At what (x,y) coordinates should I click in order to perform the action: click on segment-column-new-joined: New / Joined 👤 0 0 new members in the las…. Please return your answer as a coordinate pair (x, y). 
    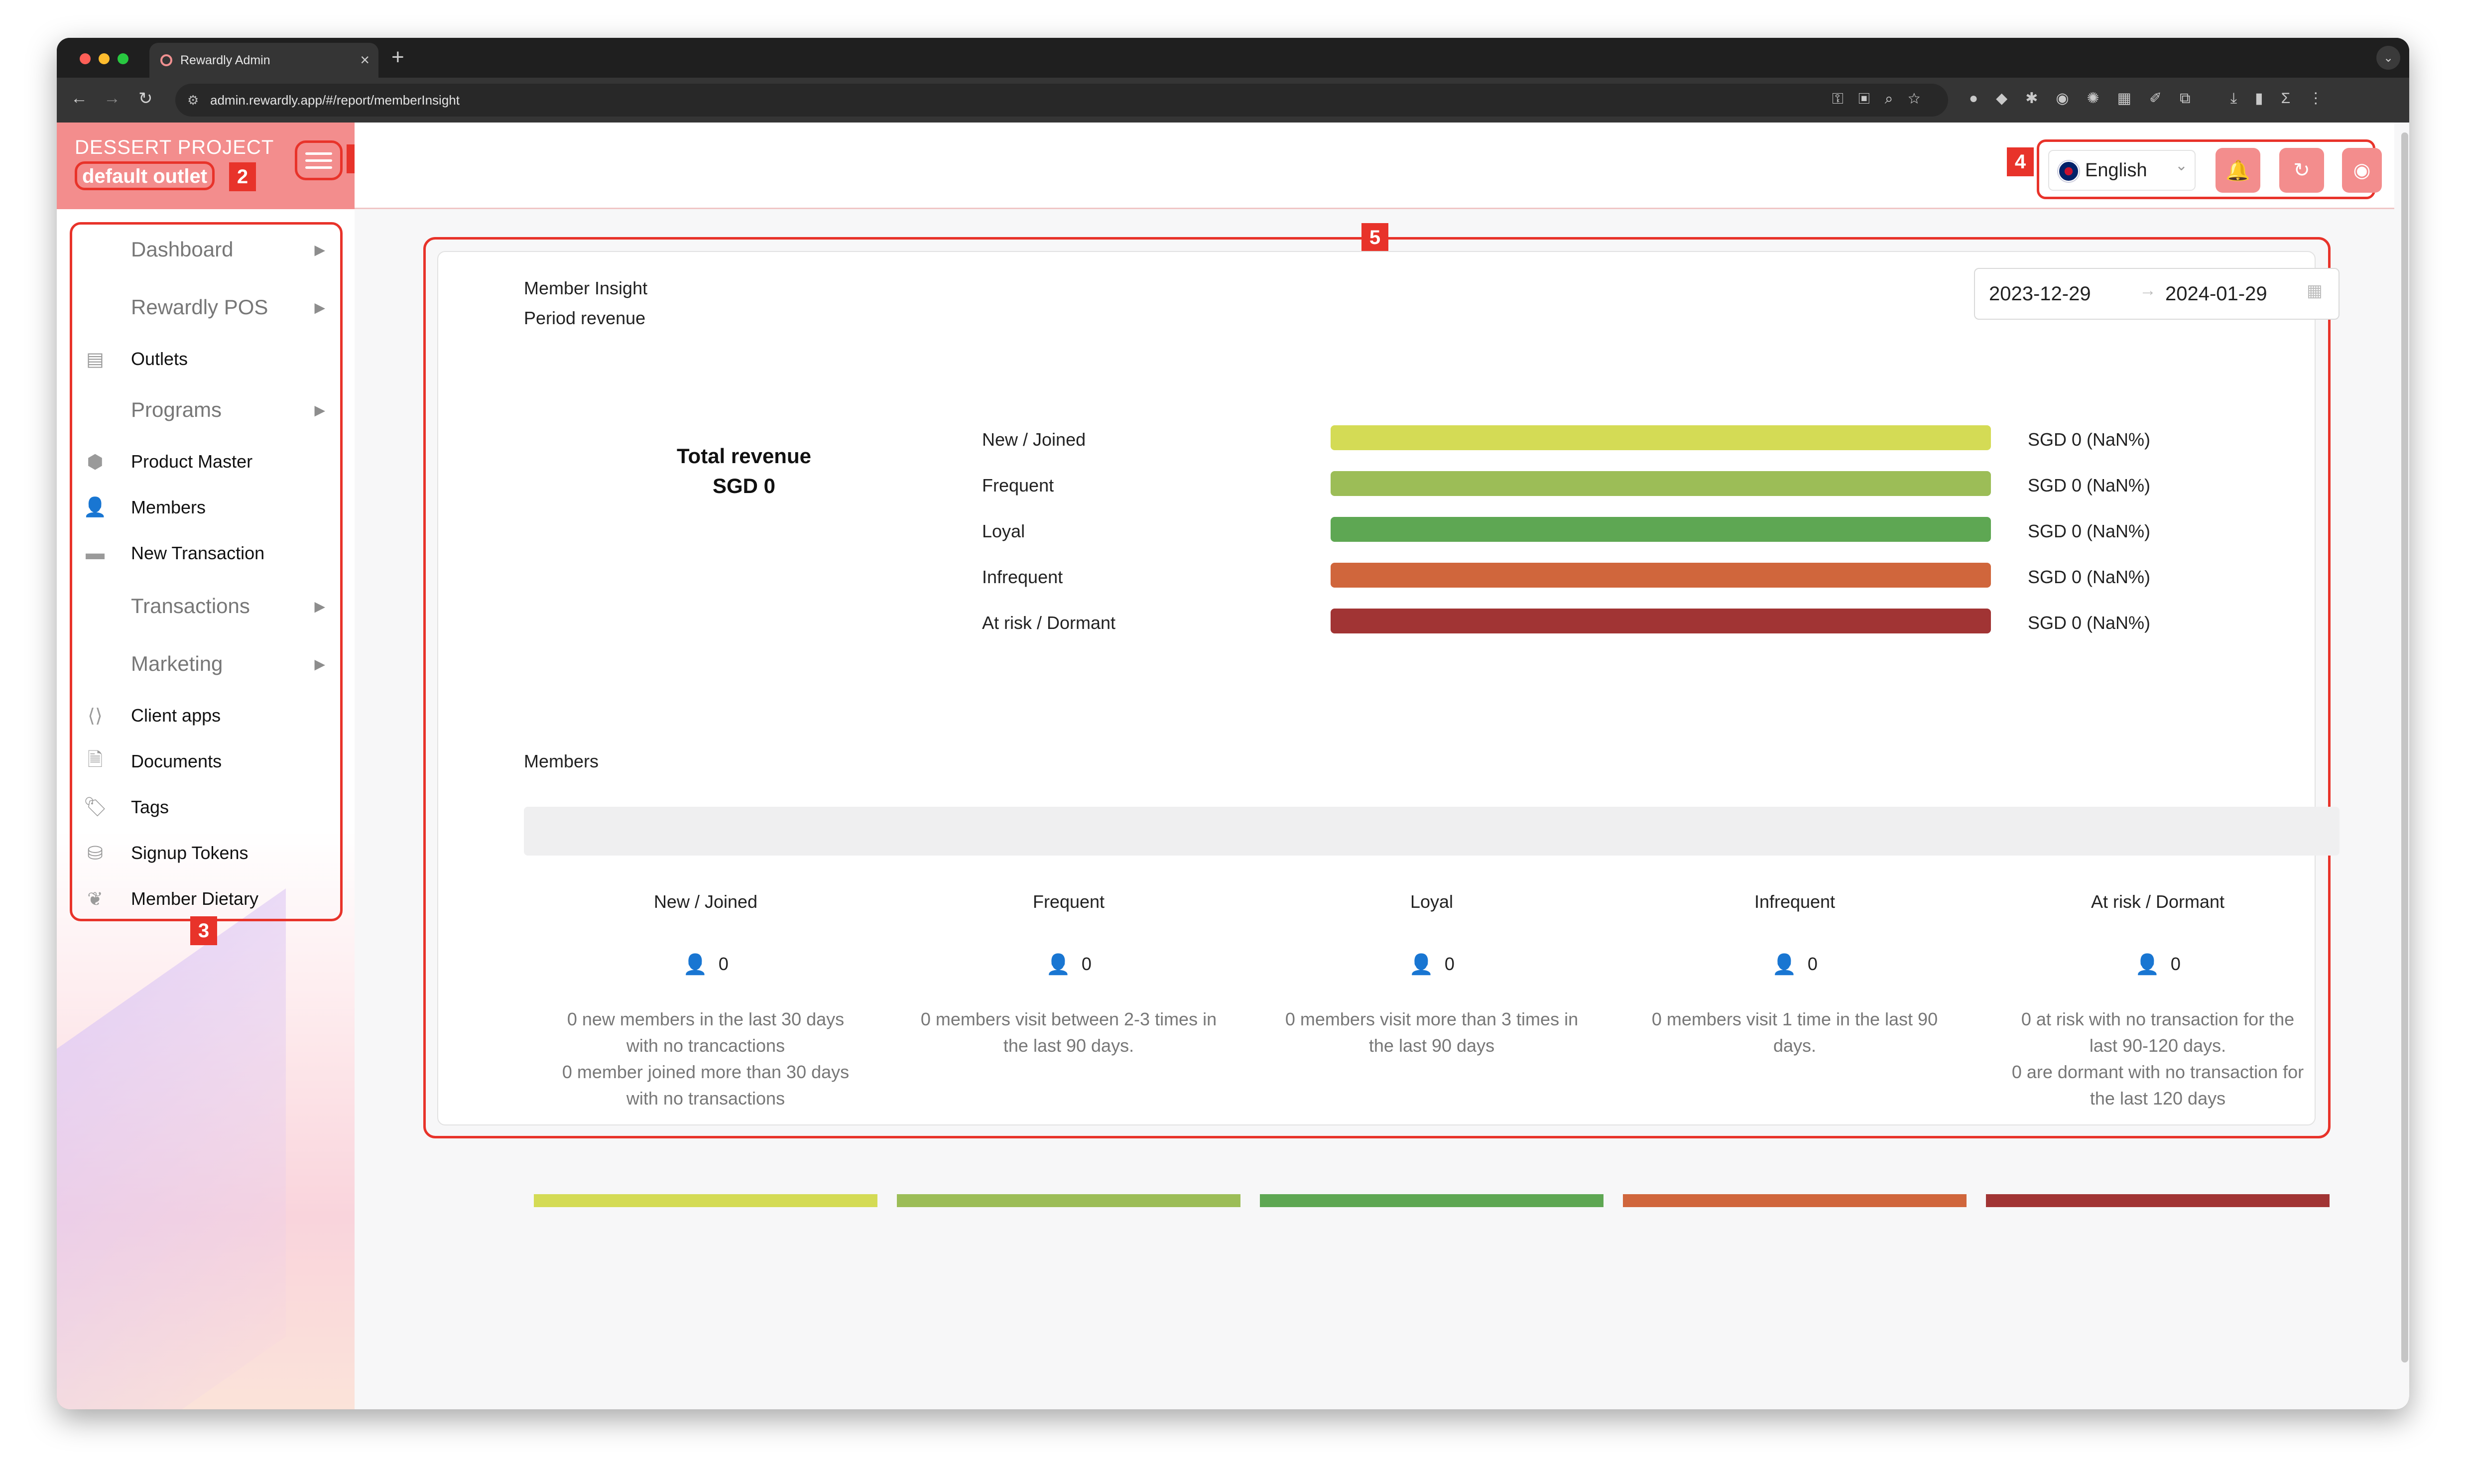
    Looking at the image, I should click on (705, 1001).